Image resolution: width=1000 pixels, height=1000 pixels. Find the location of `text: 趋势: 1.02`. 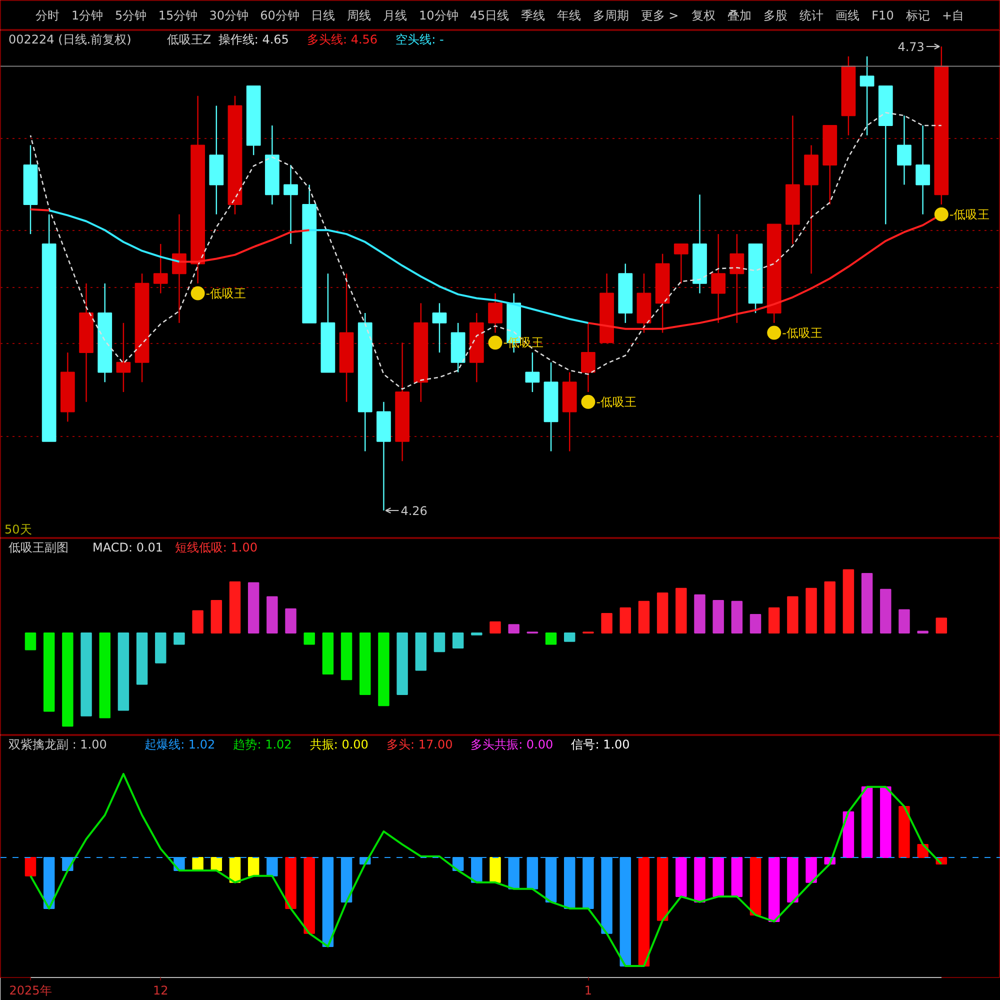

text: 趋势: 1.02 is located at coordinates (262, 744).